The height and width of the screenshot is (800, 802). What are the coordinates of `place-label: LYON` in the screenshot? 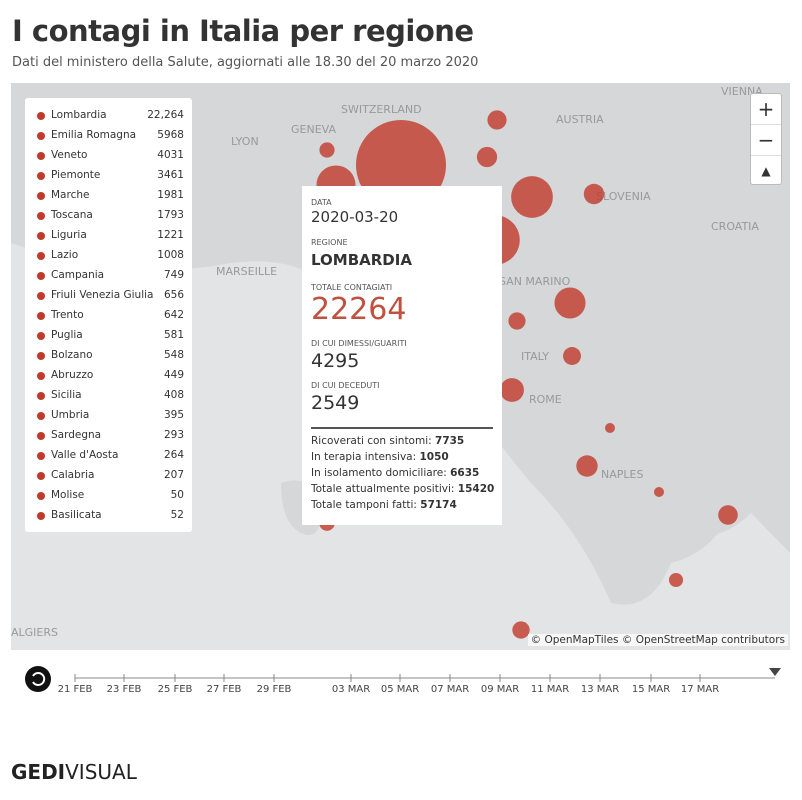 It's located at (245, 141).